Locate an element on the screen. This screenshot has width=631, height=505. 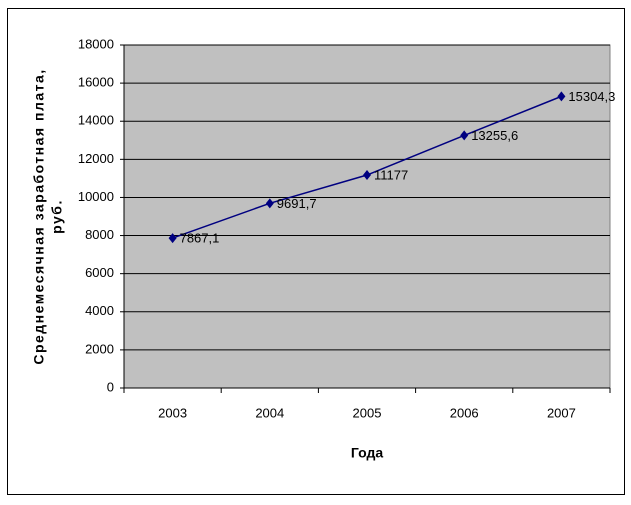
y-tick-label: 10000 is located at coordinates (96, 196).